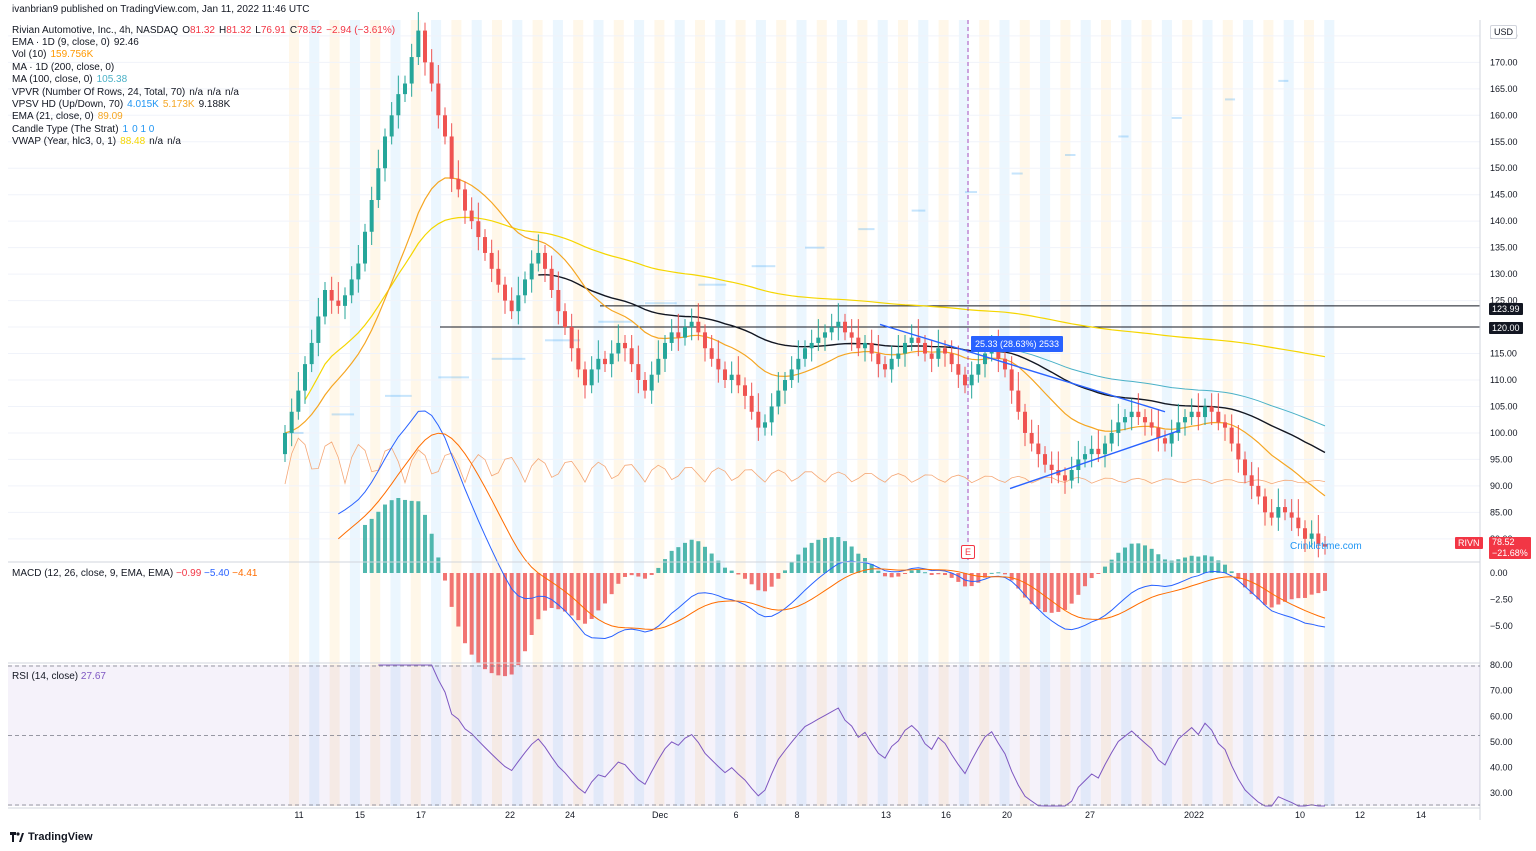 This screenshot has height=851, width=1536. Describe the element at coordinates (1504, 32) in the screenshot. I see `price-axis-unit: USD` at that location.